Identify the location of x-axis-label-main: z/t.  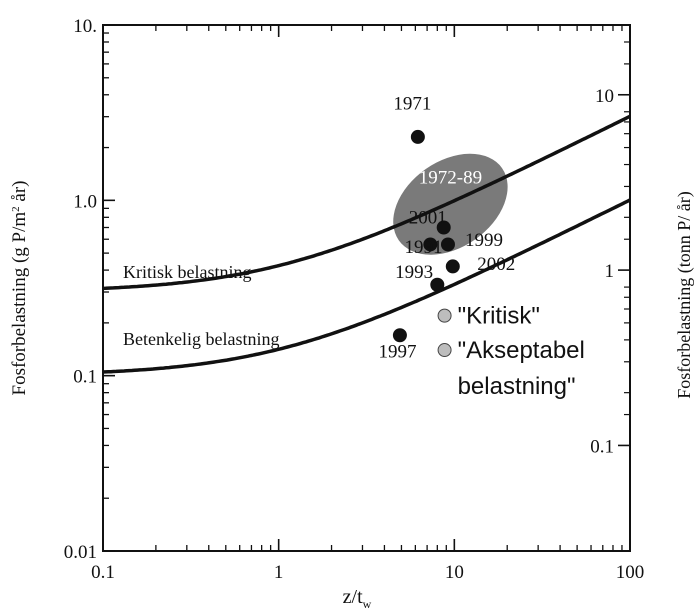
(353, 597).